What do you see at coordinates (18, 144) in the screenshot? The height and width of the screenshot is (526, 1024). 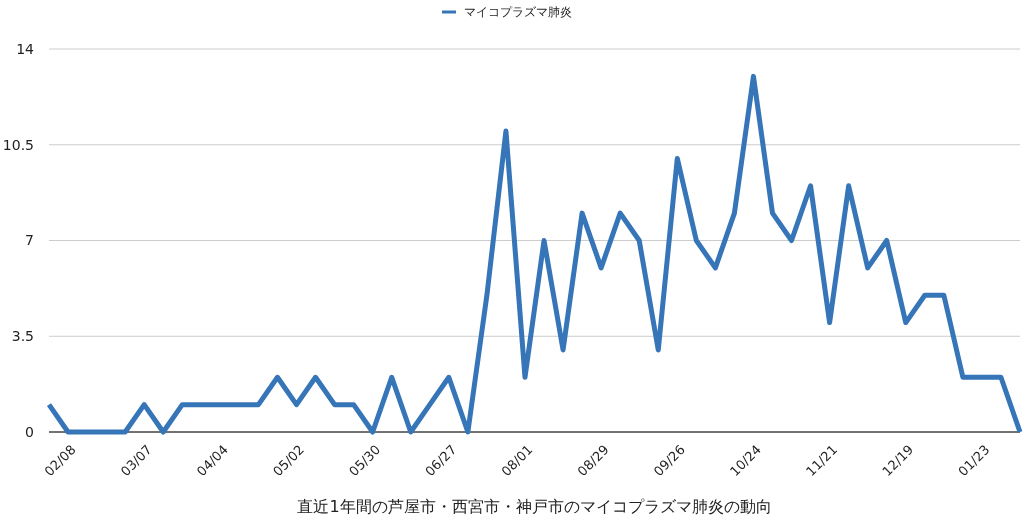 I see `y-tick-label: 10.5` at bounding box center [18, 144].